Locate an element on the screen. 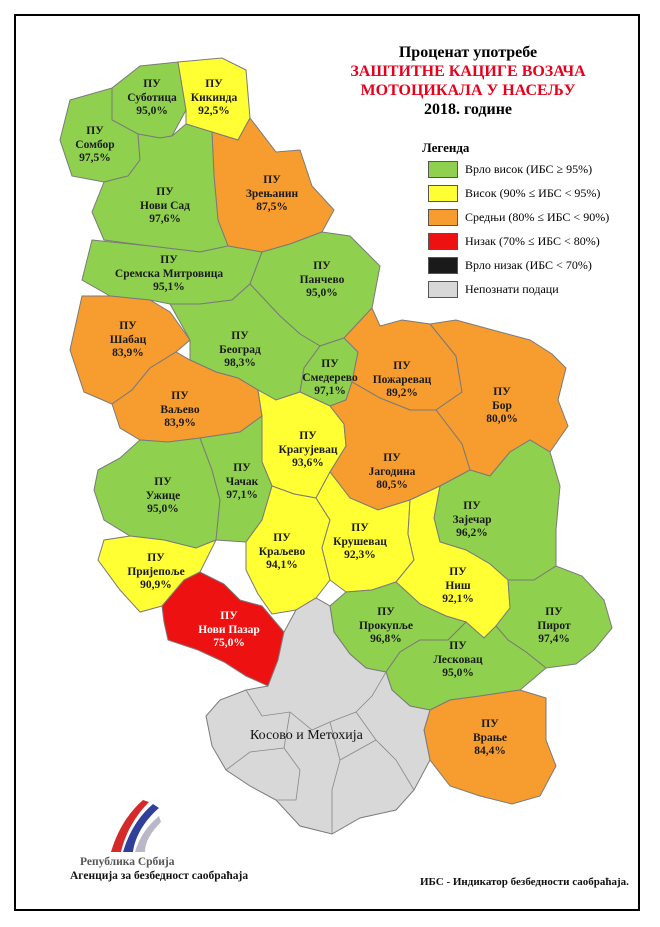 This screenshot has height=927, width=660. region-label: ПУ Краљево 94,1% is located at coordinates (282, 551).